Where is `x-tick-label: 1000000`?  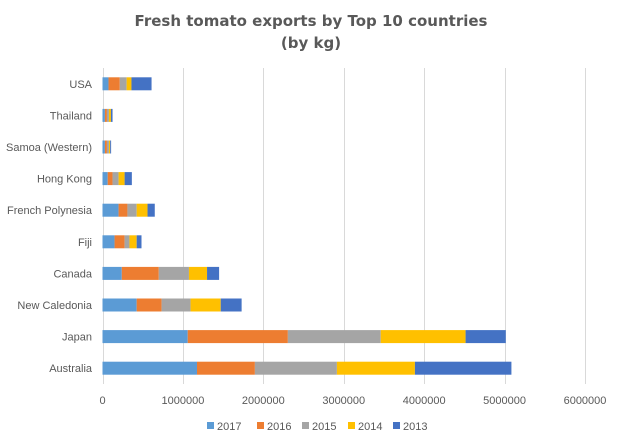 x-tick-label: 1000000 is located at coordinates (183, 401).